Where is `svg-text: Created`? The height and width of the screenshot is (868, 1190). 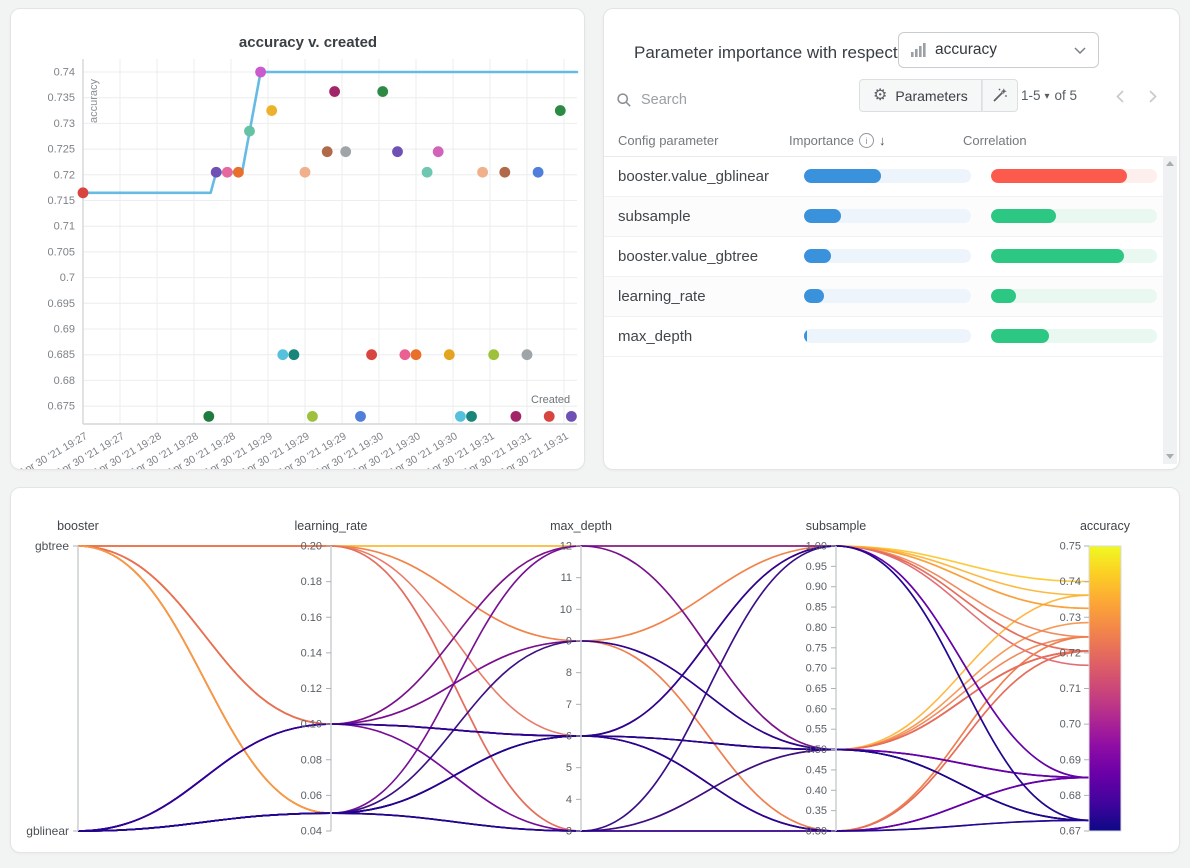
svg-text: Created is located at coordinates (550, 400).